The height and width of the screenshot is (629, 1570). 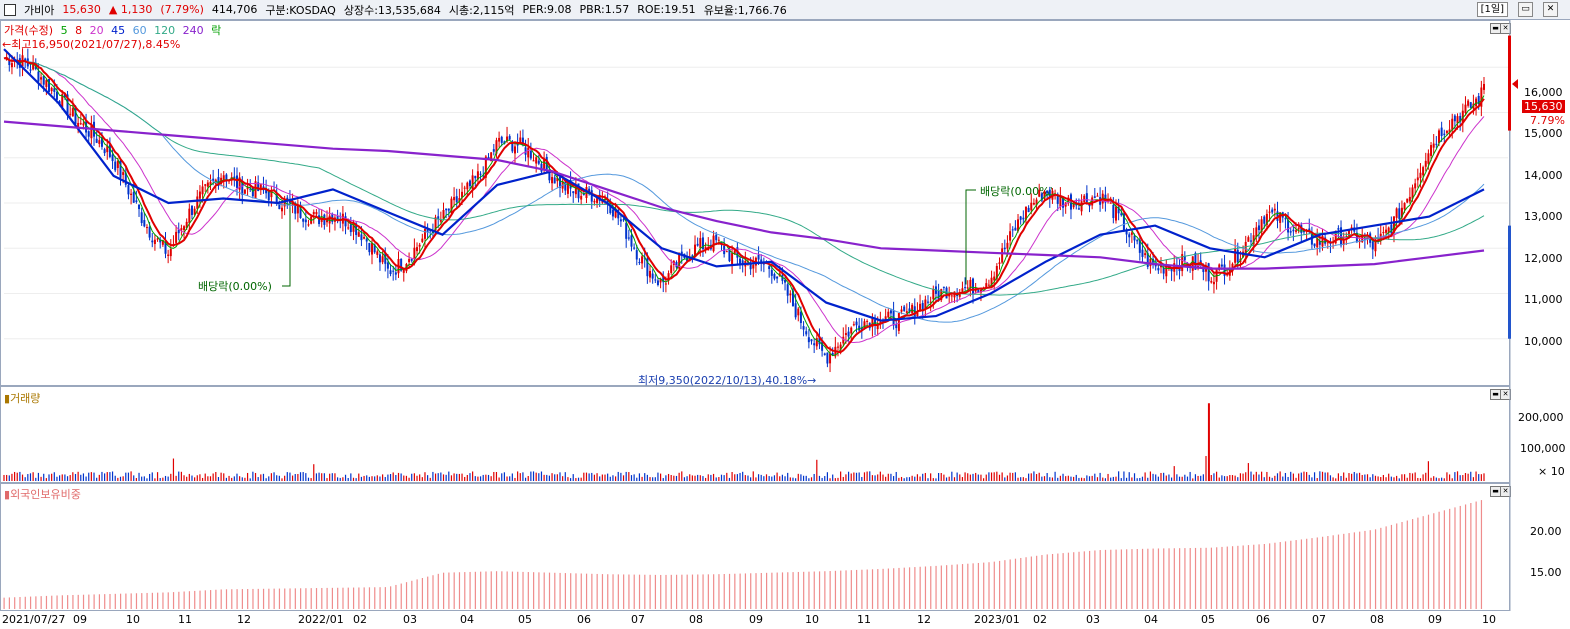 What do you see at coordinates (755, 434) in the screenshot?
I see `volume-panel` at bounding box center [755, 434].